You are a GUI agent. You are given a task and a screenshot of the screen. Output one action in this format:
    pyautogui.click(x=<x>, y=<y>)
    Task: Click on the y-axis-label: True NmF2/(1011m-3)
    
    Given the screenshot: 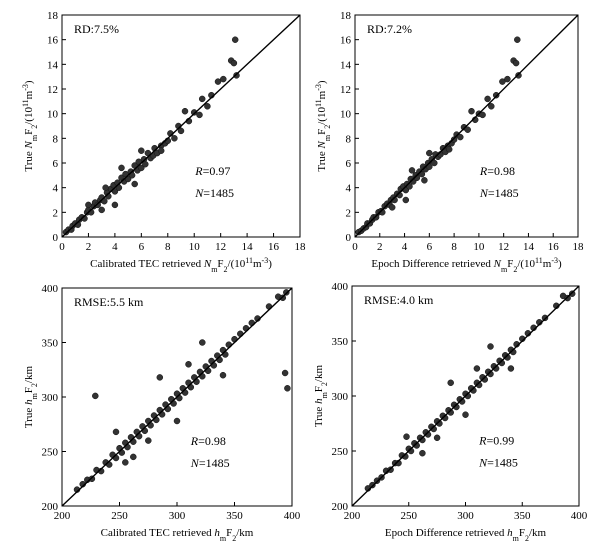 What is the action you would take?
    pyautogui.click(x=323, y=126)
    